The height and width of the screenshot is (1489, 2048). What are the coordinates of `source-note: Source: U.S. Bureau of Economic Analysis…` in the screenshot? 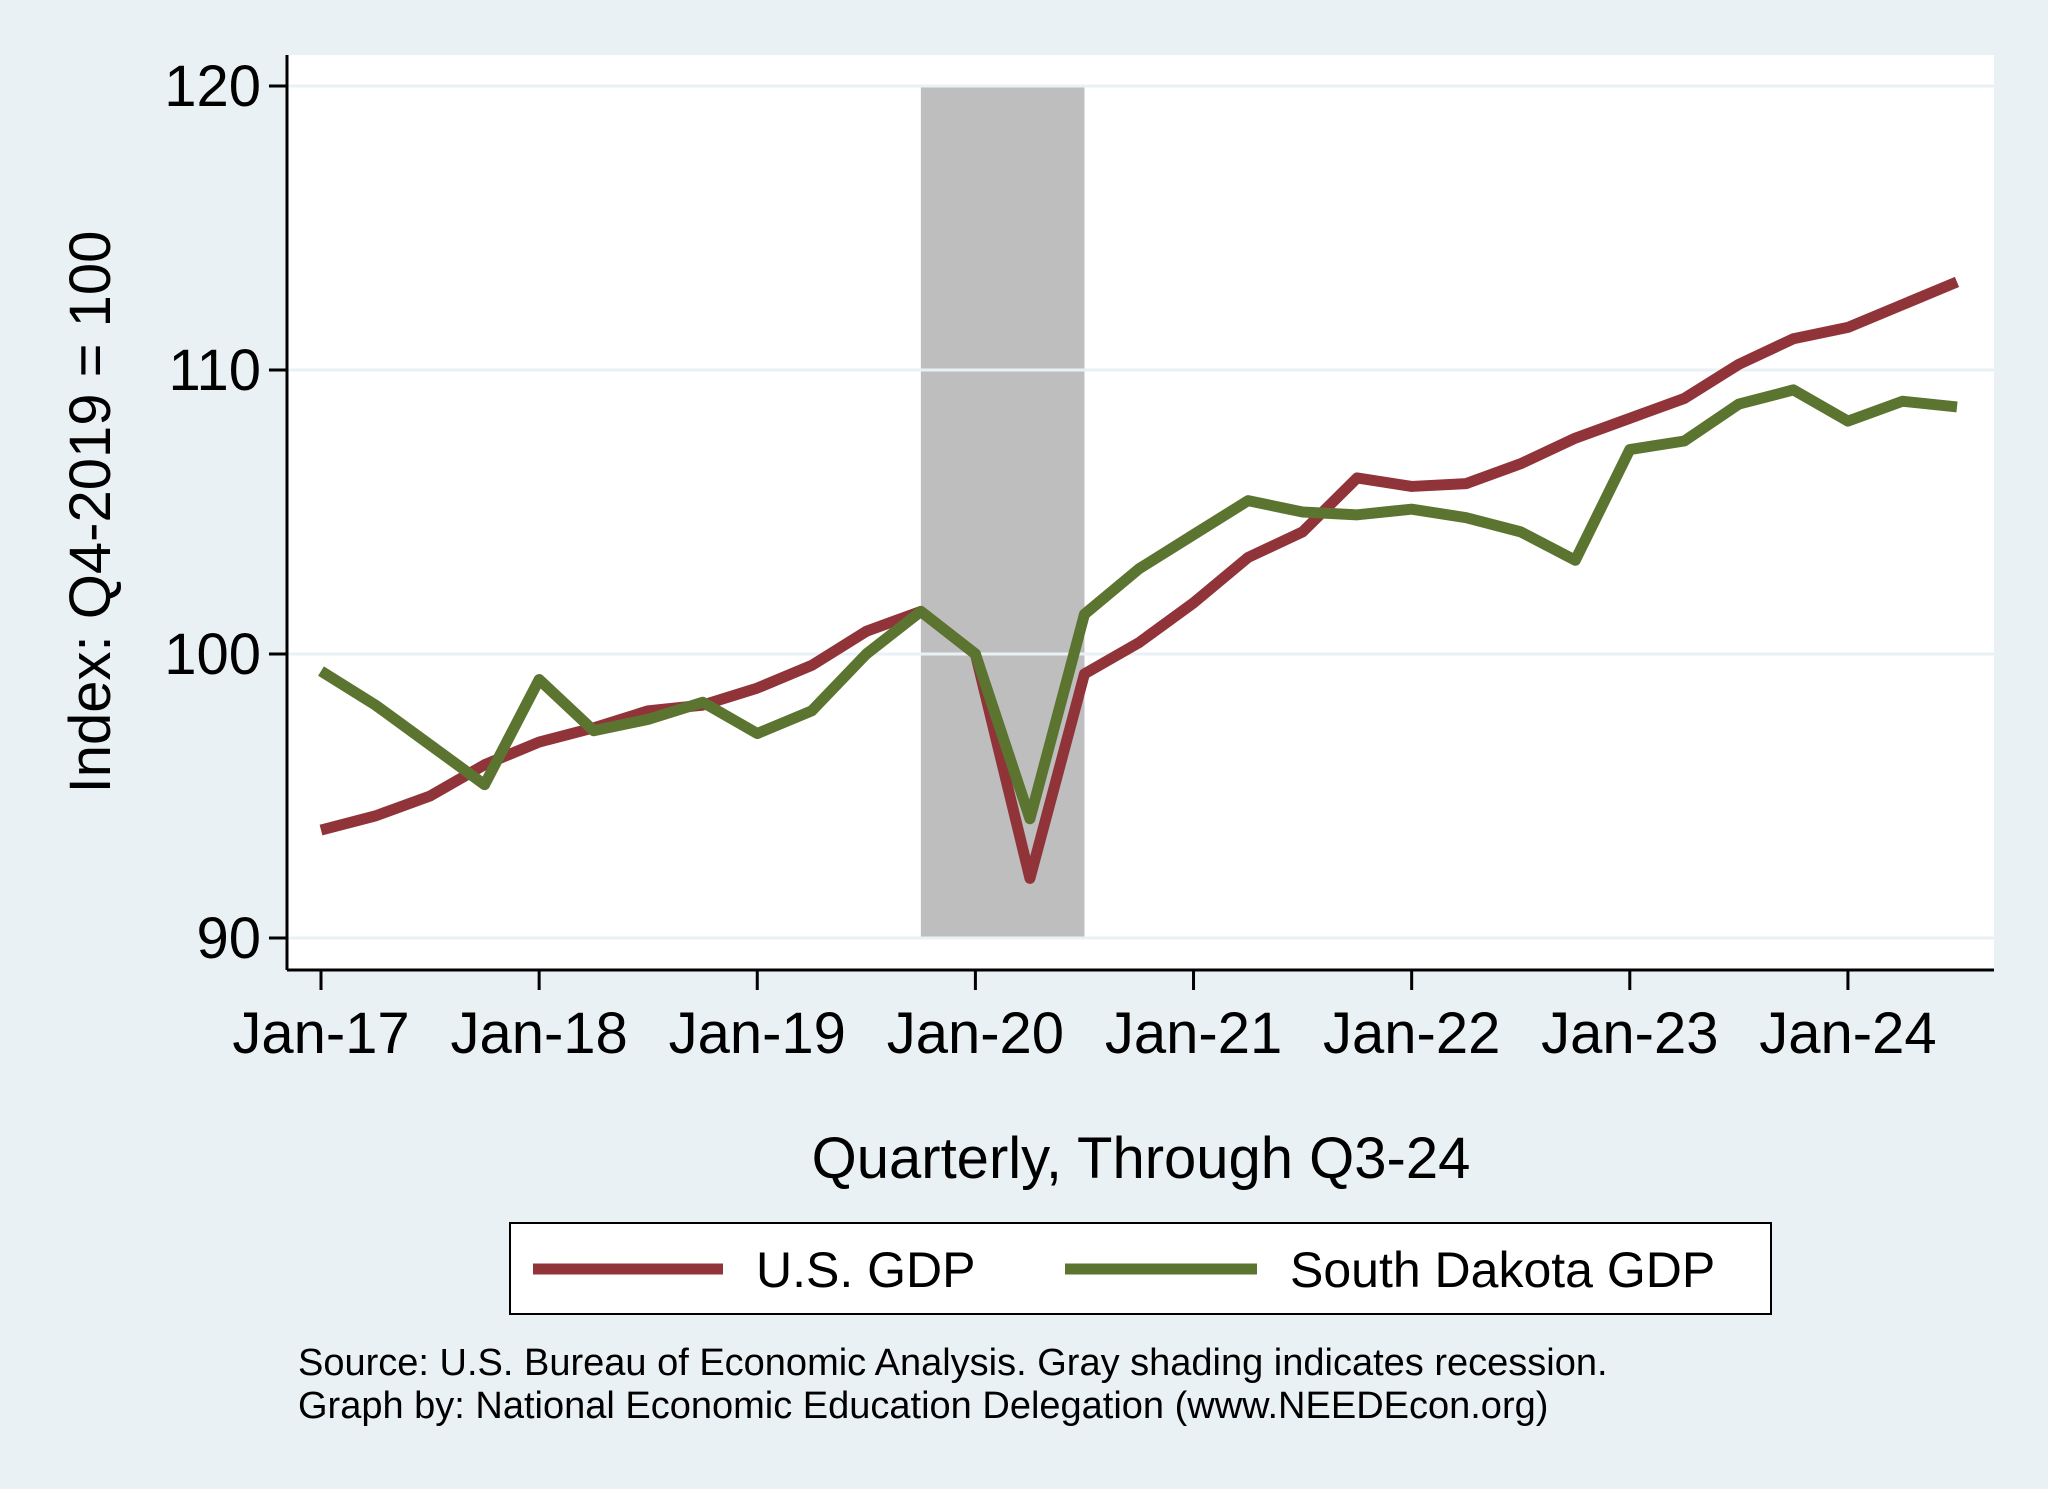 It's located at (953, 1363).